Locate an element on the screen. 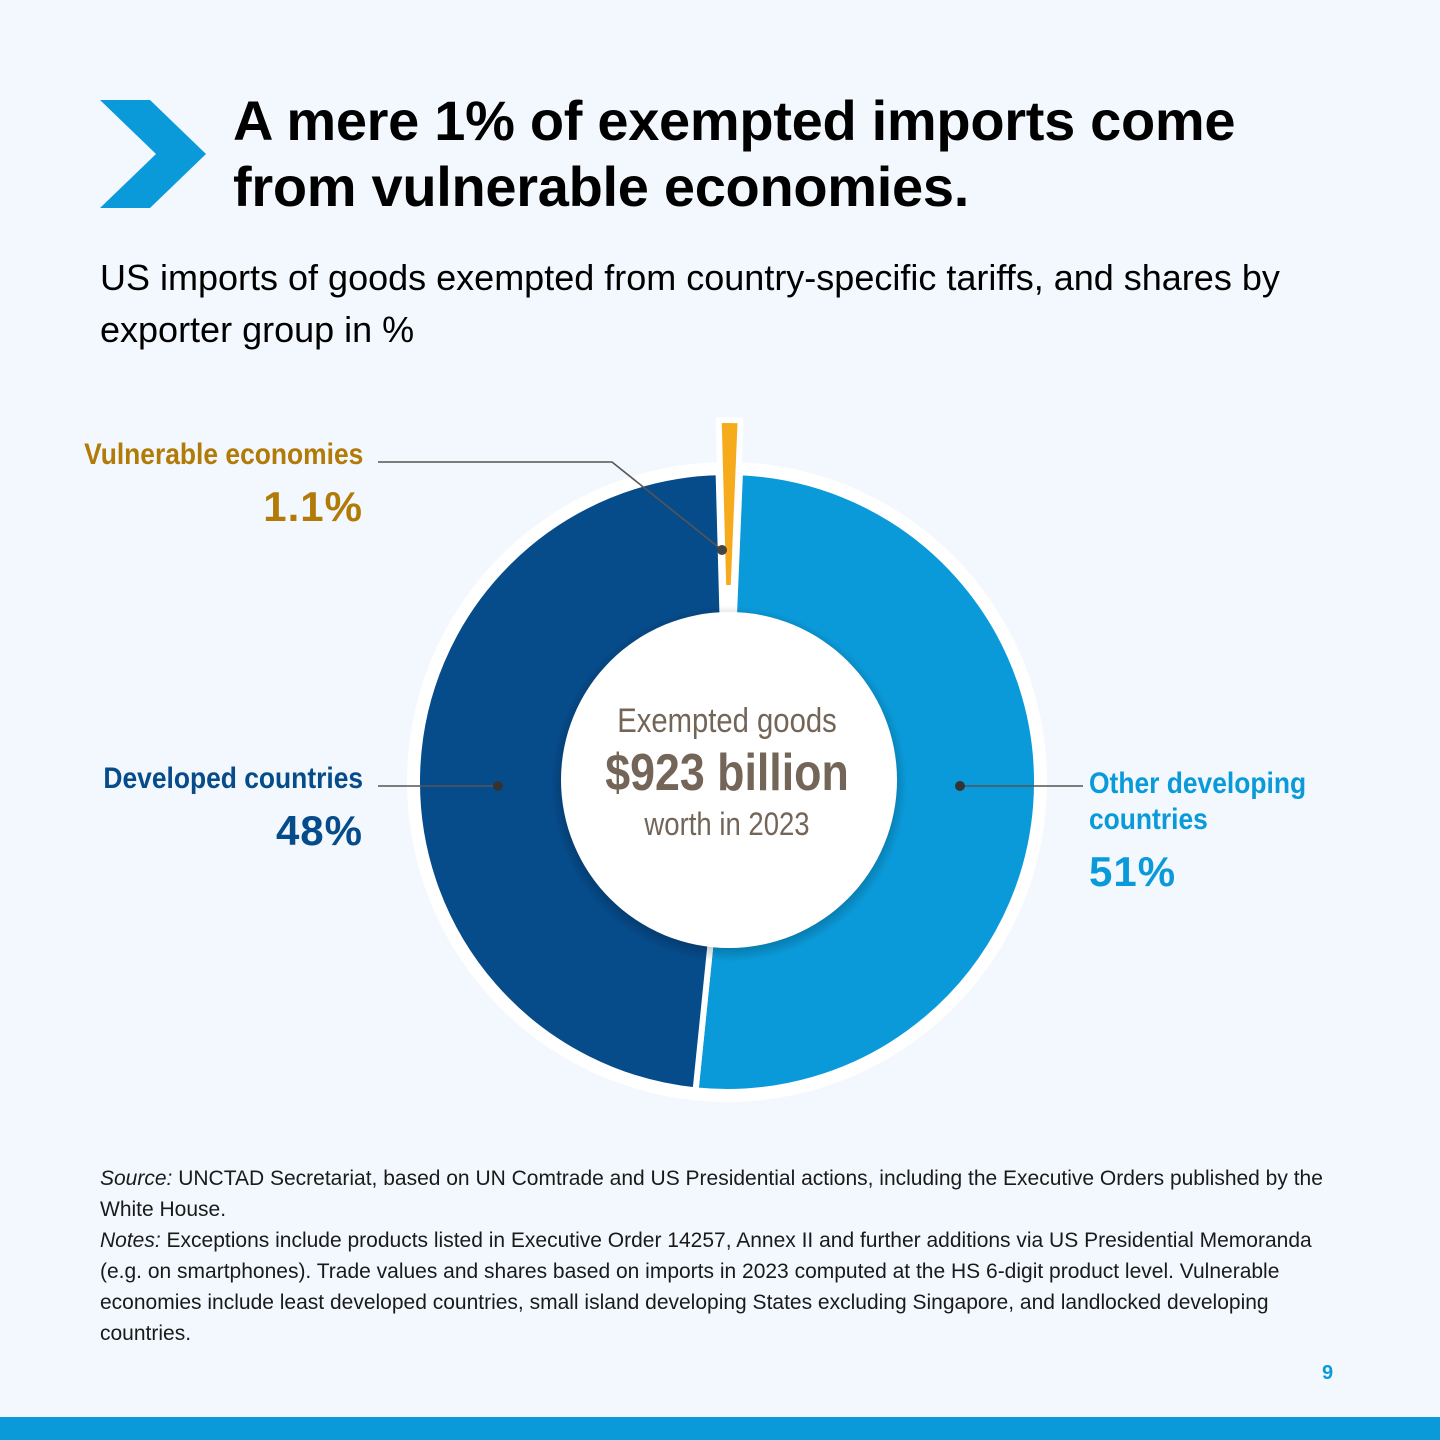 Image resolution: width=1440 pixels, height=1440 pixels. label-other-name: Other developing countries is located at coordinates (1198, 801).